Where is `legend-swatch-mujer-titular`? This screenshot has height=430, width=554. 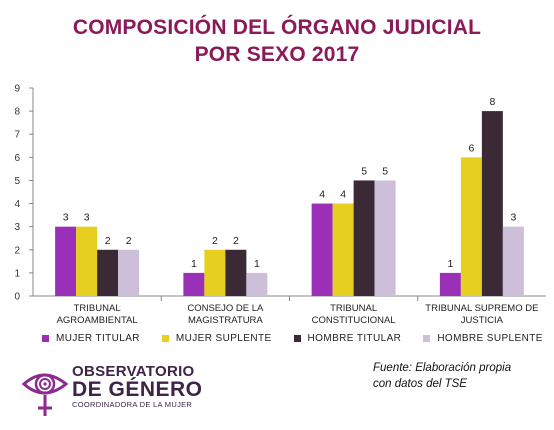
legend-swatch-mujer-titular is located at coordinates (45, 338).